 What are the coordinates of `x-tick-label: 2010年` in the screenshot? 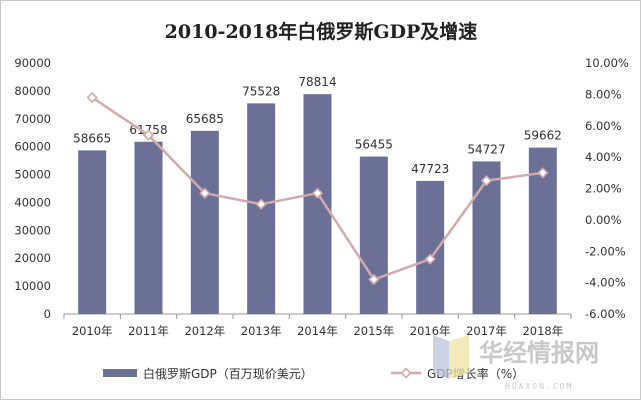 It's located at (92, 331).